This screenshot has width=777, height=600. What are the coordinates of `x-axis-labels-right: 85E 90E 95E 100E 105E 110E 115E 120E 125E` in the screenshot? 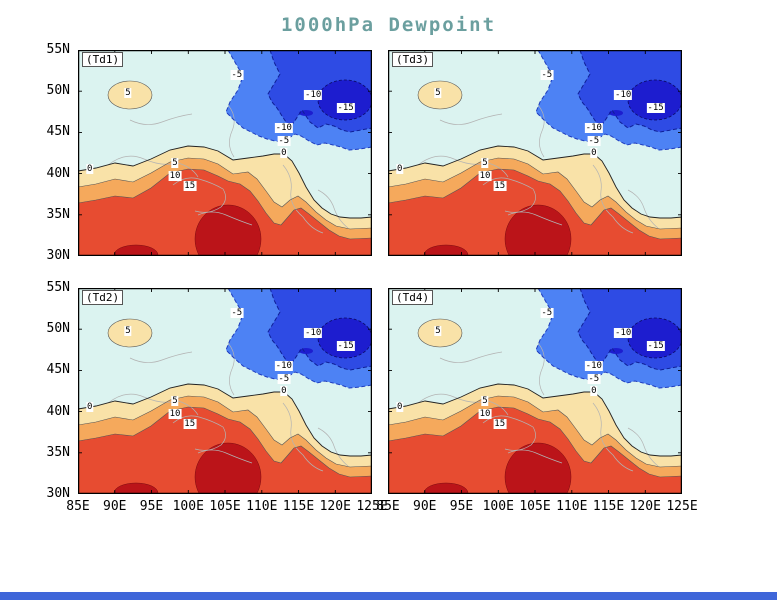 It's located at (536, 508).